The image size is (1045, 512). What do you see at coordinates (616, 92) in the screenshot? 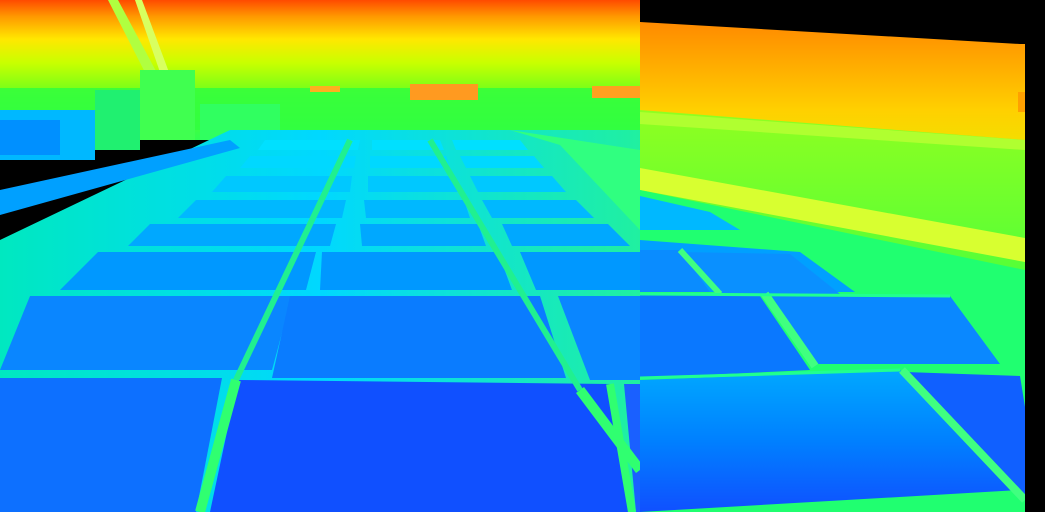
I see `warm-vent-right` at bounding box center [616, 92].